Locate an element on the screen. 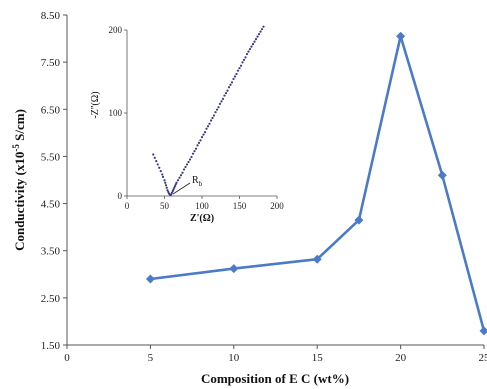 The height and width of the screenshot is (389, 487). y-tick-label: 6.50 is located at coordinates (51, 110).